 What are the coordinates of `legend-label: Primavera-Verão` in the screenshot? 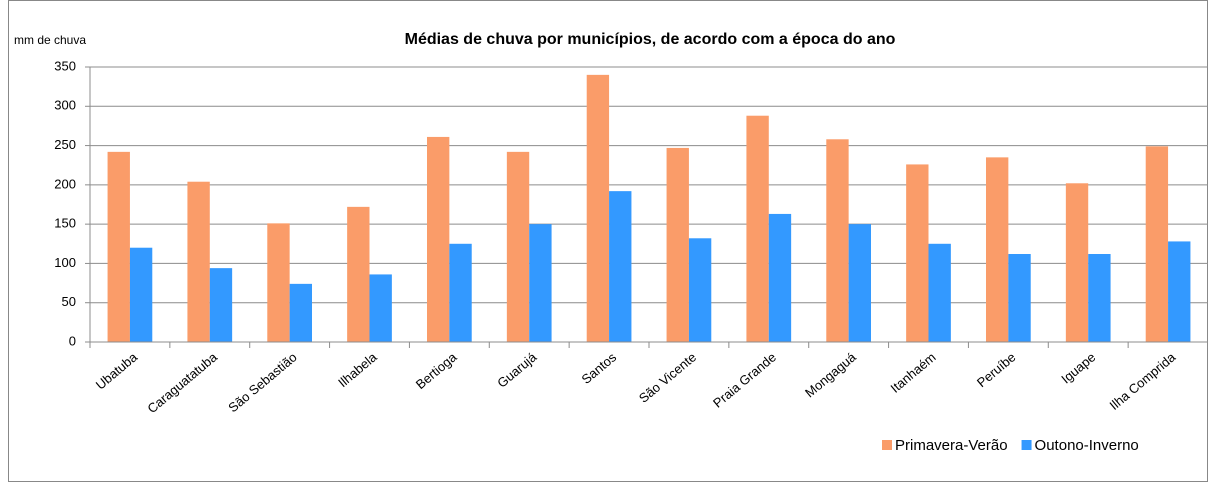 It's located at (951, 445).